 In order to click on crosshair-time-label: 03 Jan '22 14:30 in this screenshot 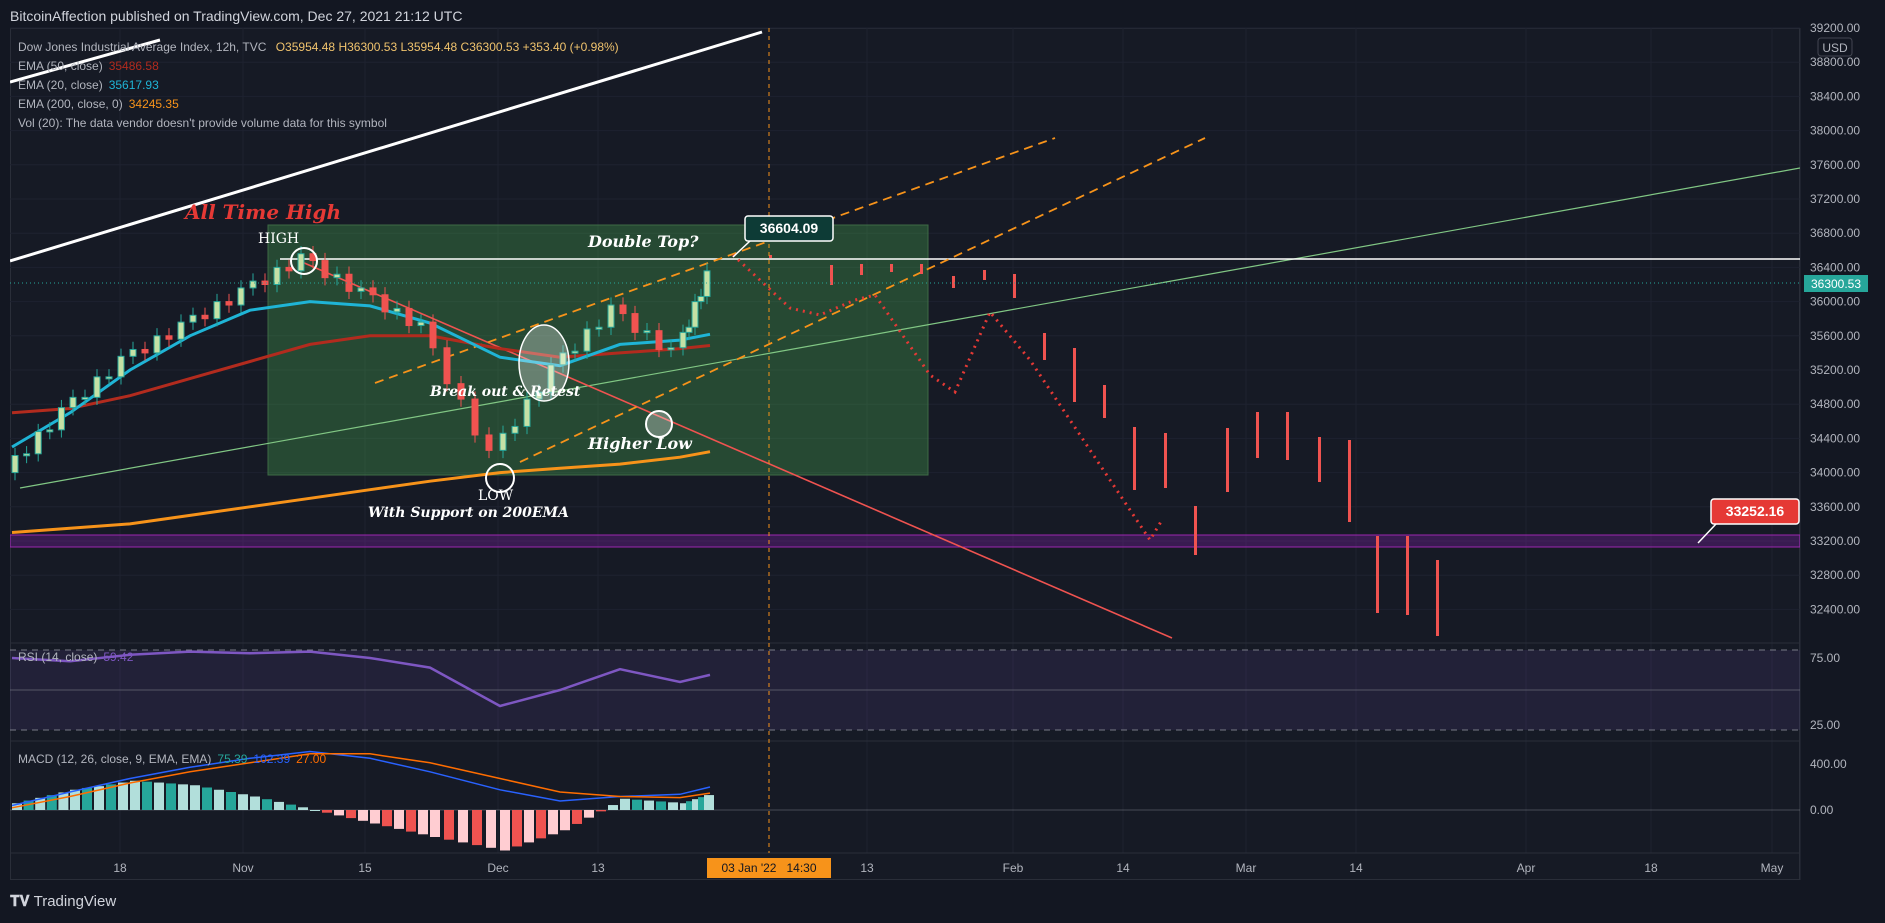, I will do `click(768, 868)`.